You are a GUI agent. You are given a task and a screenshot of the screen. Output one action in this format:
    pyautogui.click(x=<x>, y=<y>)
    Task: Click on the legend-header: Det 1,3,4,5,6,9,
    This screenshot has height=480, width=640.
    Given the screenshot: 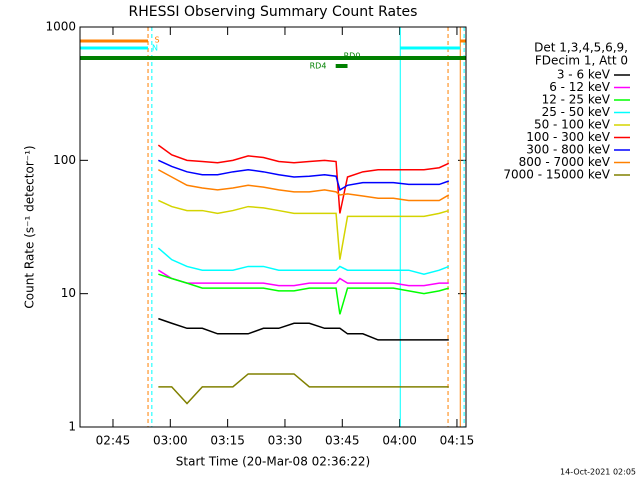 What is the action you would take?
    pyautogui.click(x=581, y=48)
    